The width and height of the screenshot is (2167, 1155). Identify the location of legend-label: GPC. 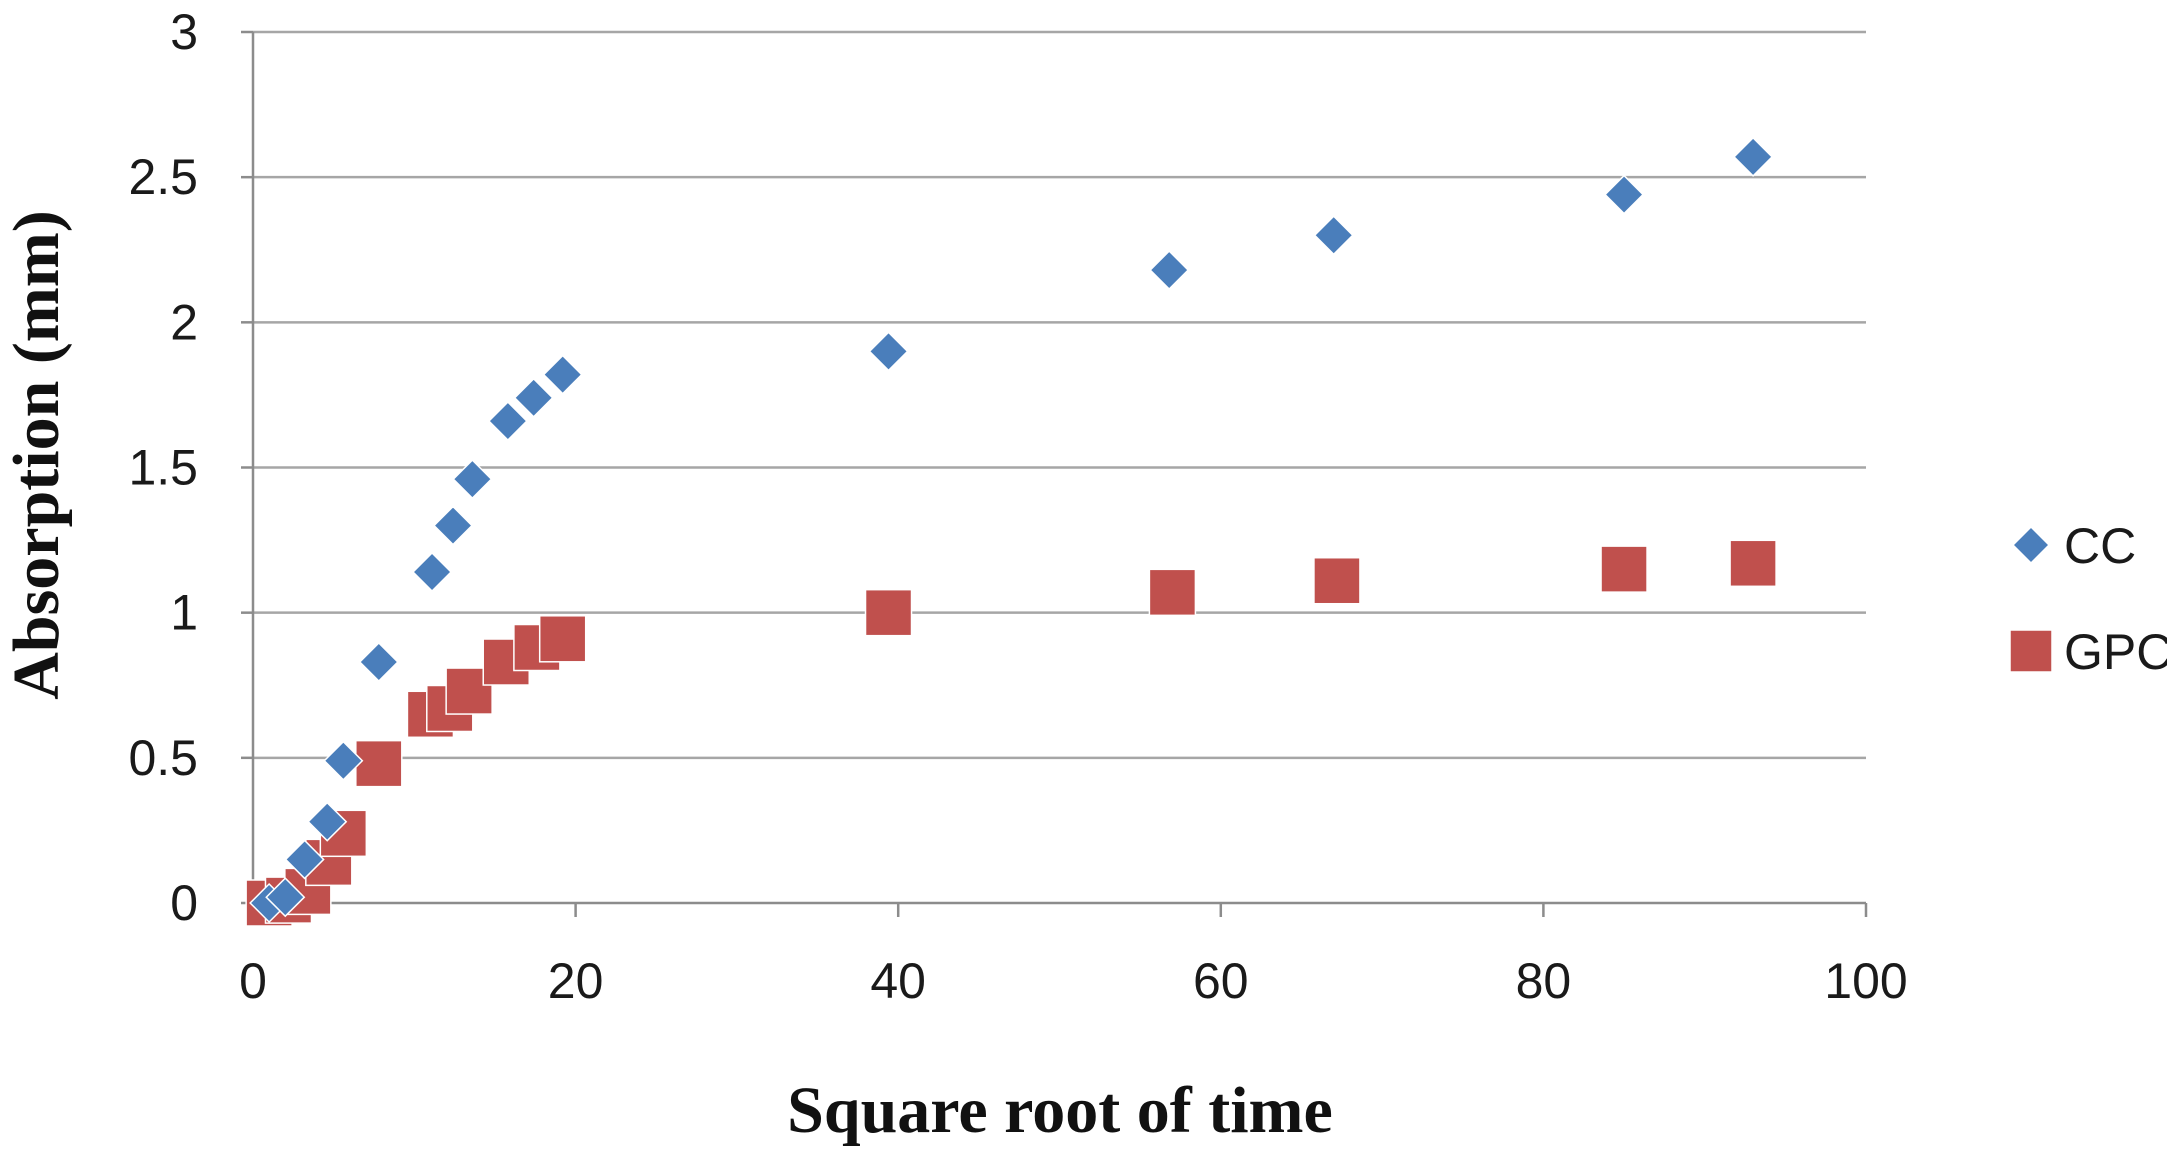
(2115, 652).